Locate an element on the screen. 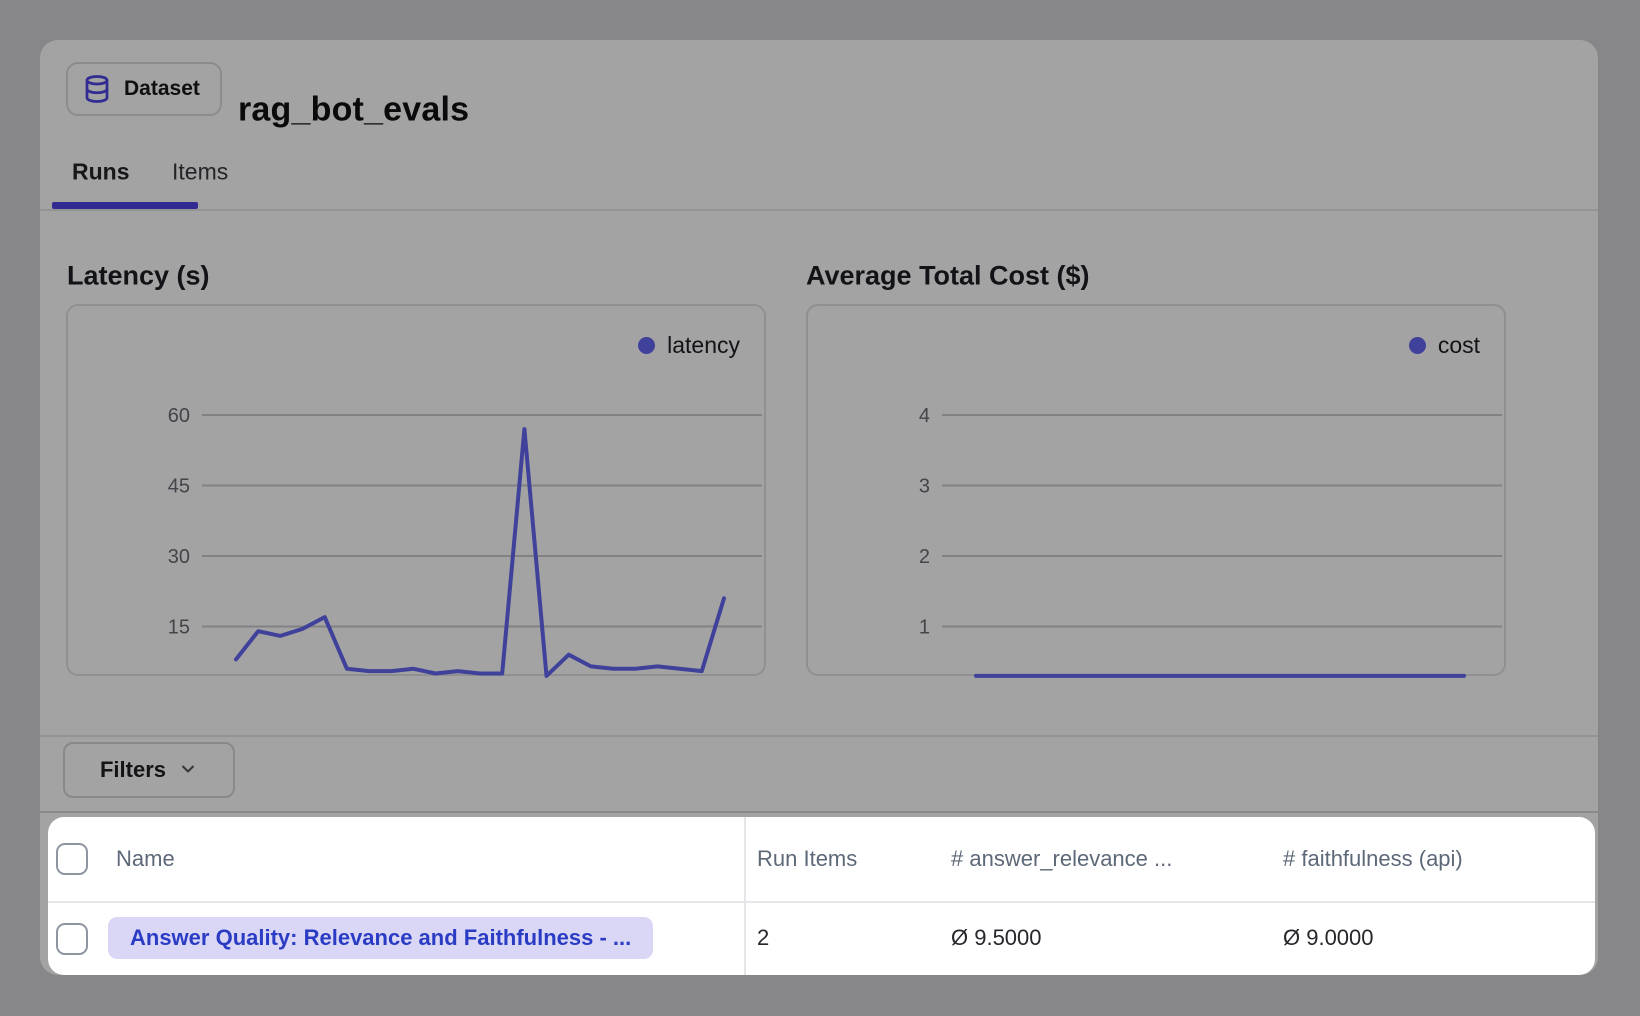  page-title: rag_bot_evals is located at coordinates (354, 109).